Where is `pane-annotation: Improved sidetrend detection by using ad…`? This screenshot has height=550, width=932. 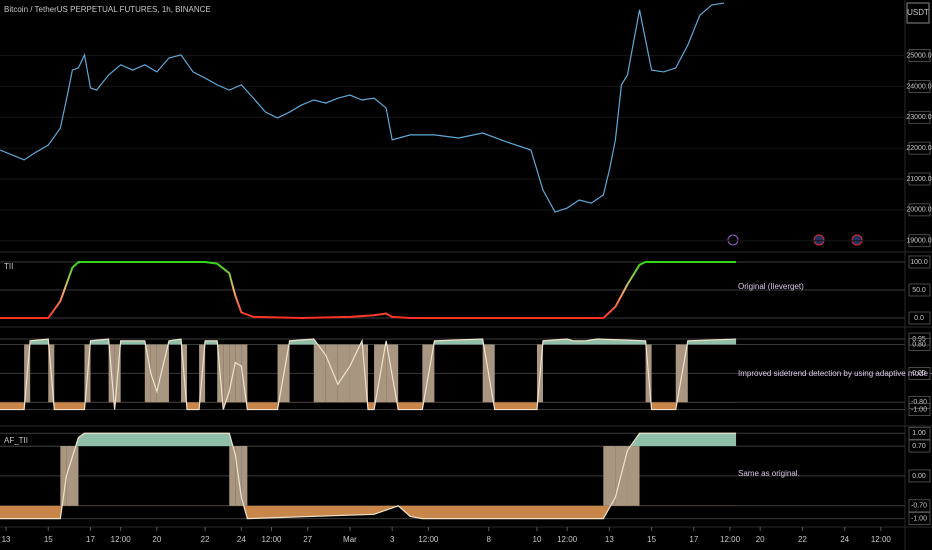 pane-annotation: Improved sidetrend detection by using ad… is located at coordinates (835, 373).